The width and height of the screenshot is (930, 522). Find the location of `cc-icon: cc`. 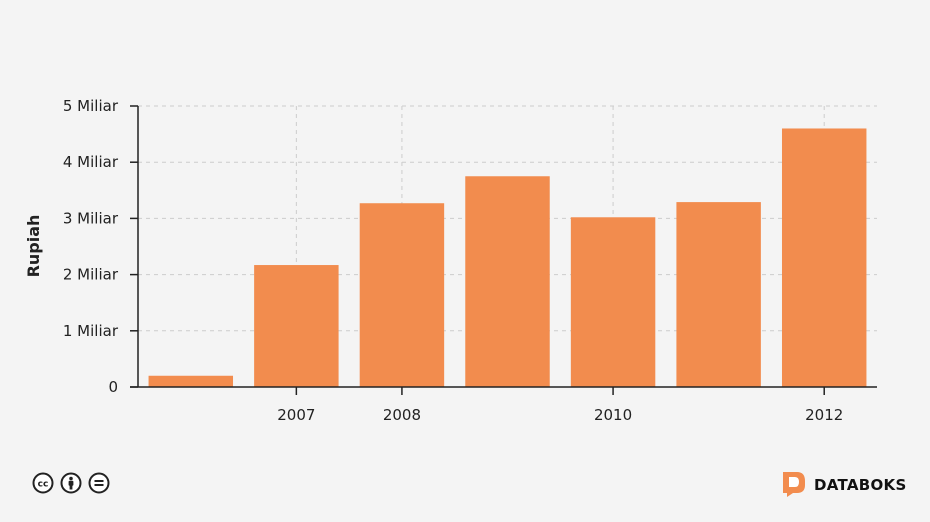

cc-icon: cc is located at coordinates (43, 483).